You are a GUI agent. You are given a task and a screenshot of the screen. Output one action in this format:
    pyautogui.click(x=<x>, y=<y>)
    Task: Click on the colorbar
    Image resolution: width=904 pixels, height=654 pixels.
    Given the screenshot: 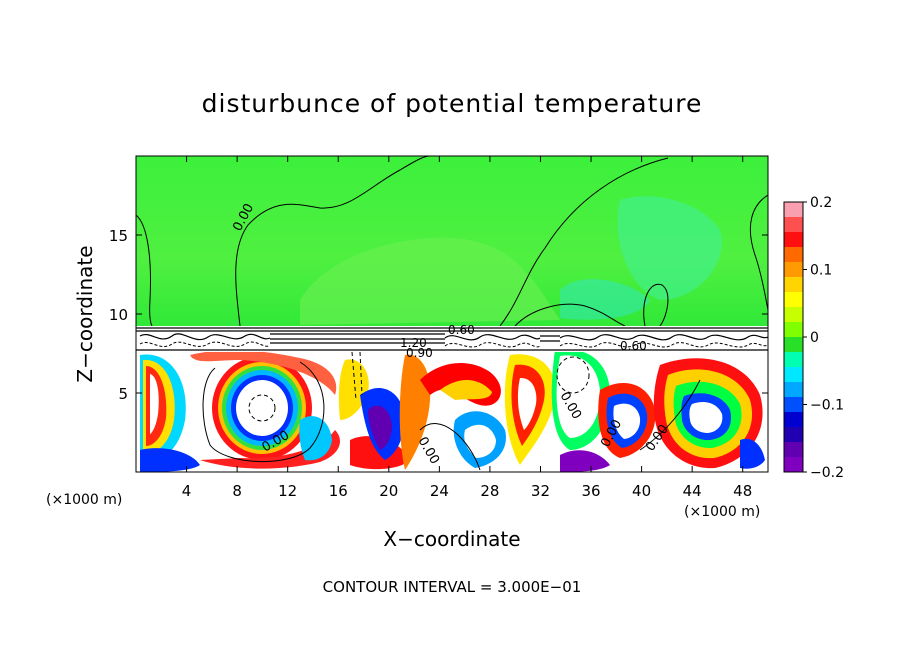 What is the action you would take?
    pyautogui.click(x=793, y=337)
    